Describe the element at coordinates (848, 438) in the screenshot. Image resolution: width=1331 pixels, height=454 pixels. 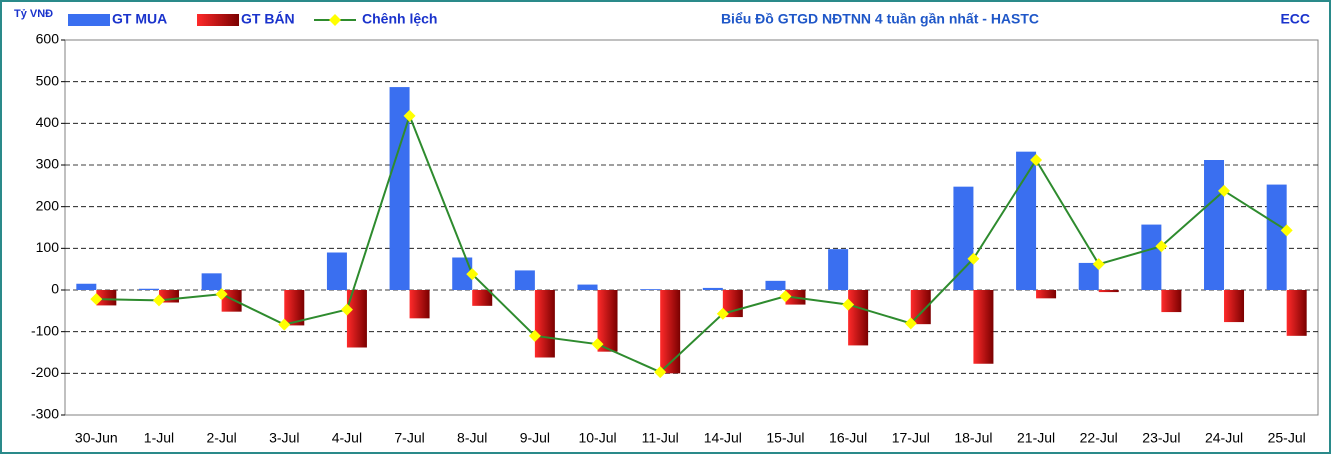
I see `x-tick-label: 16-Jul` at that location.